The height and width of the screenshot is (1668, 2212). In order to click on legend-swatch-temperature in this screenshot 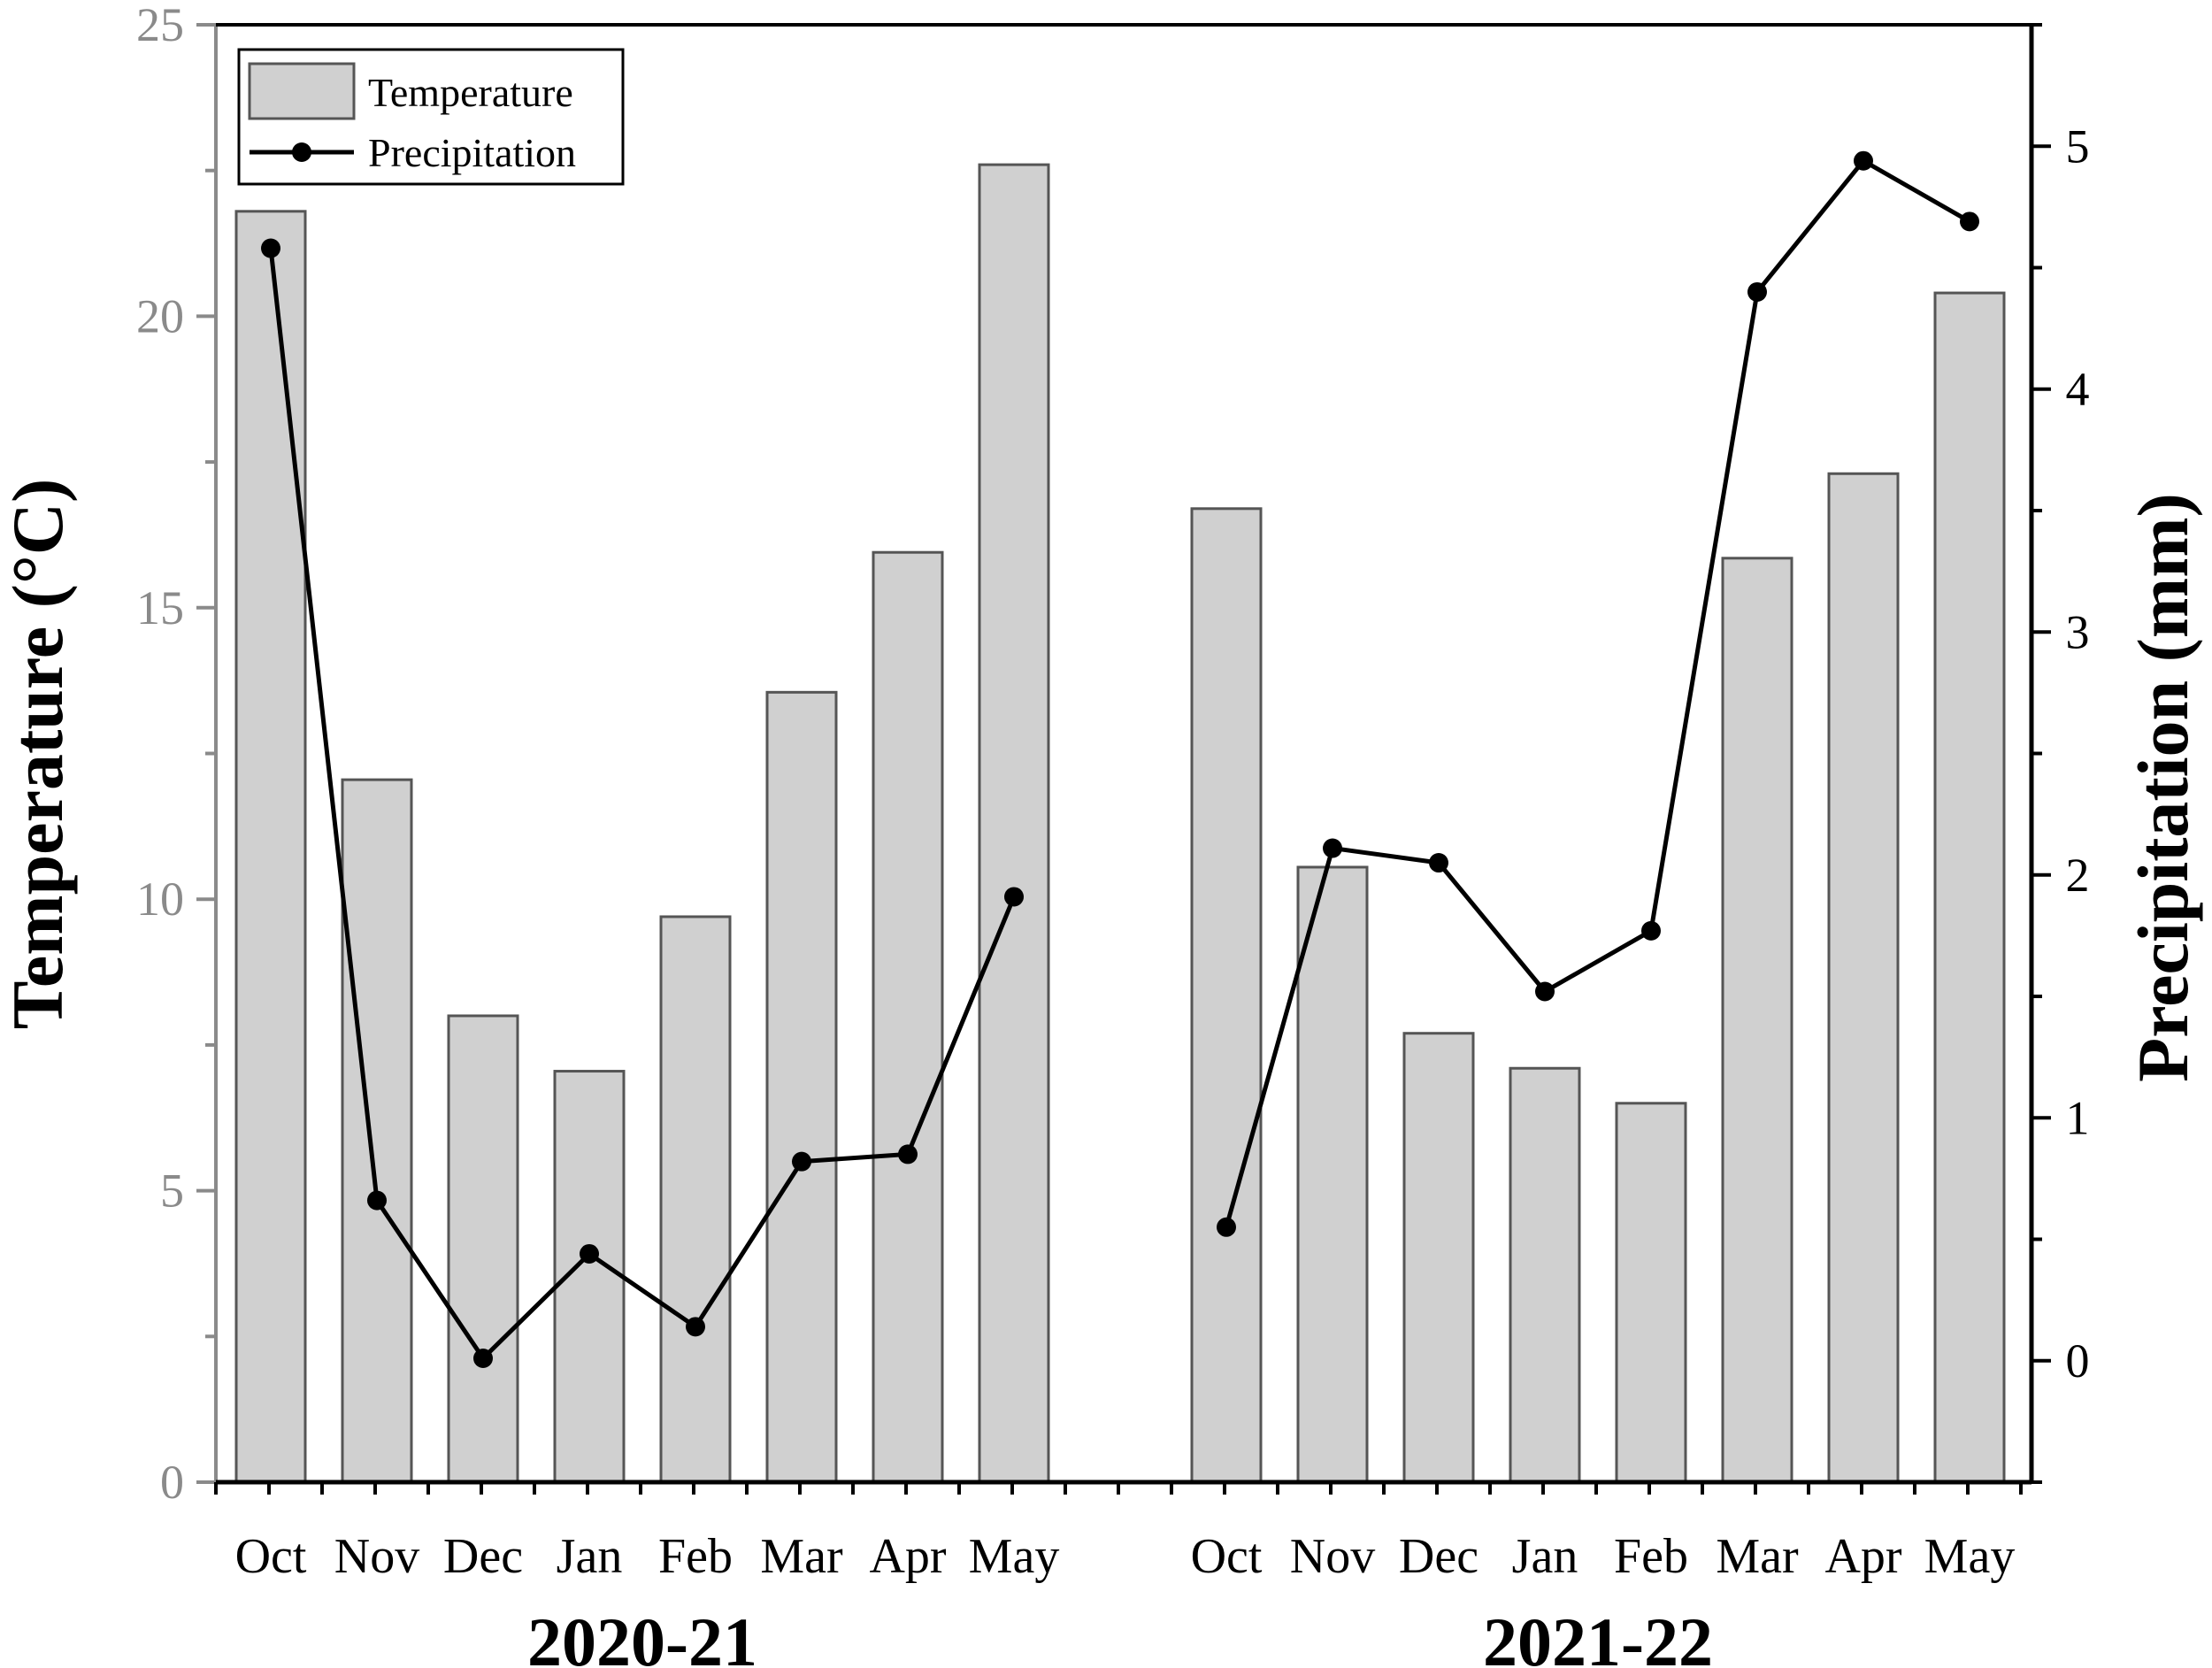, I will do `click(302, 91)`.